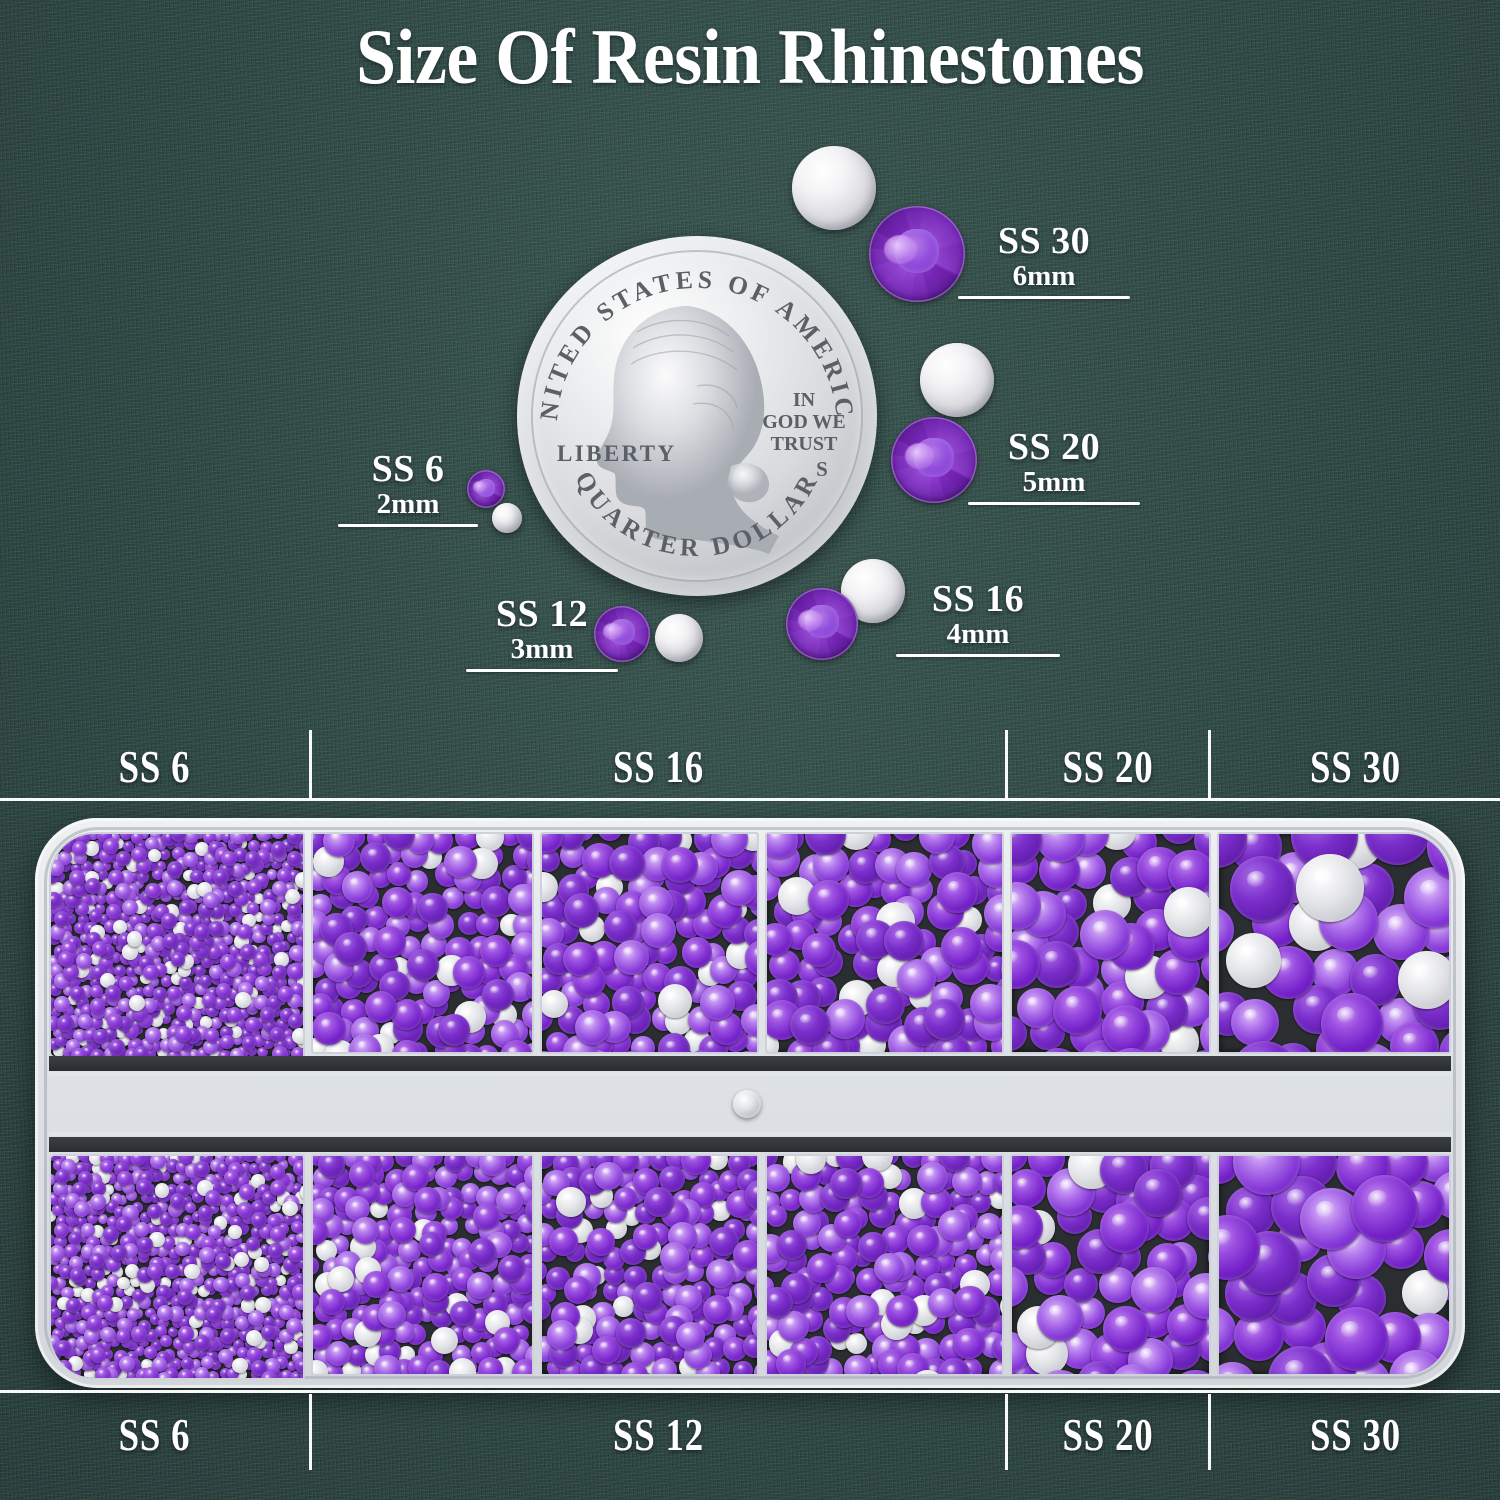 The height and width of the screenshot is (1500, 1500). I want to click on callout-ss6: SS 6 2mm, so click(408, 488).